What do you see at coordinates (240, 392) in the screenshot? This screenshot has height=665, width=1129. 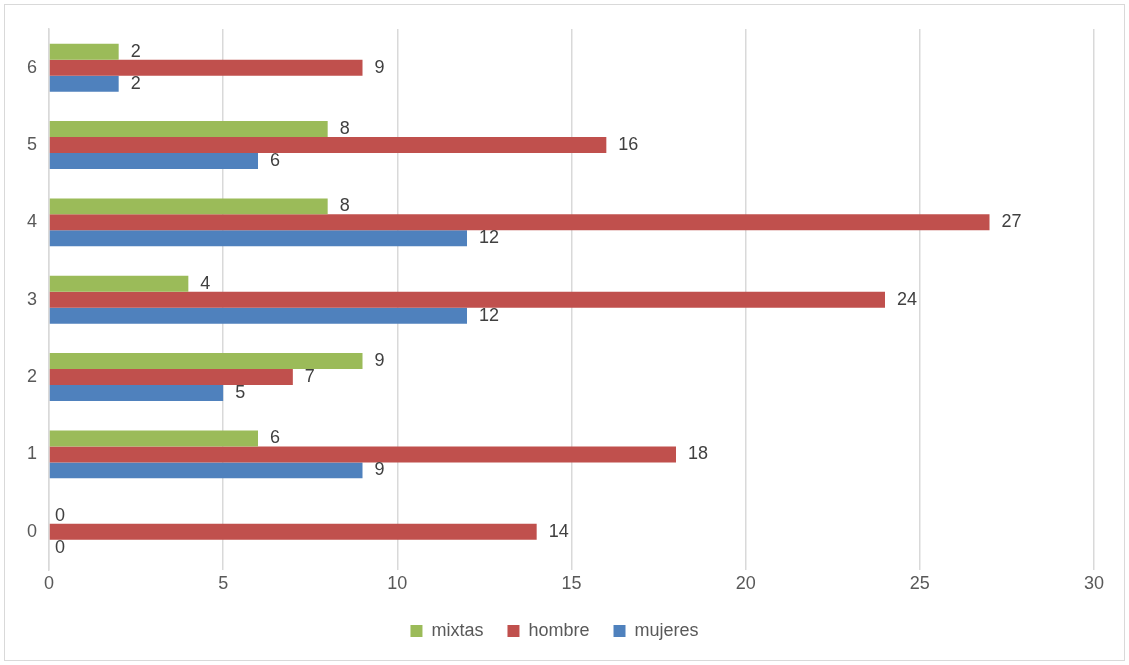 I see `data-label: 5` at bounding box center [240, 392].